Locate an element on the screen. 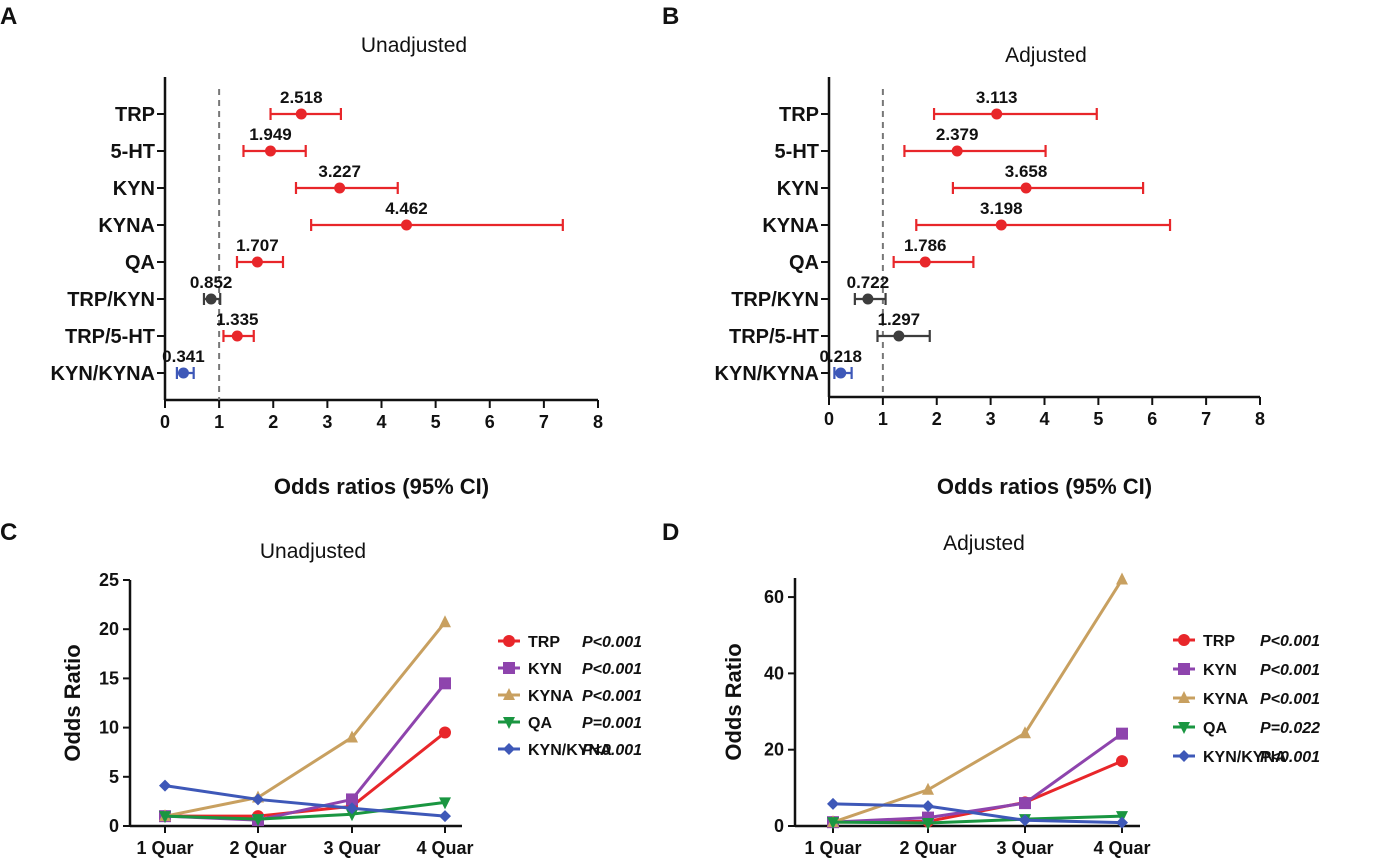  category-label: TRP/KYN is located at coordinates (111, 300).